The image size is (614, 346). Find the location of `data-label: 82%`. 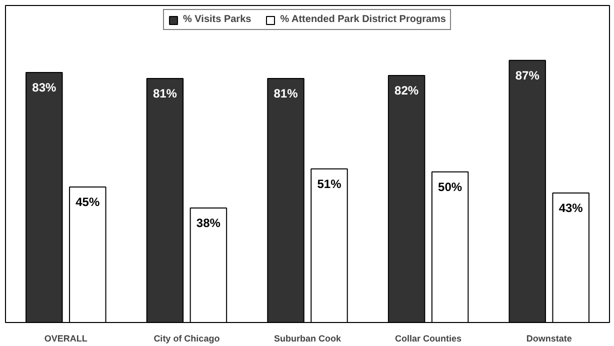

data-label: 82% is located at coordinates (406, 90).